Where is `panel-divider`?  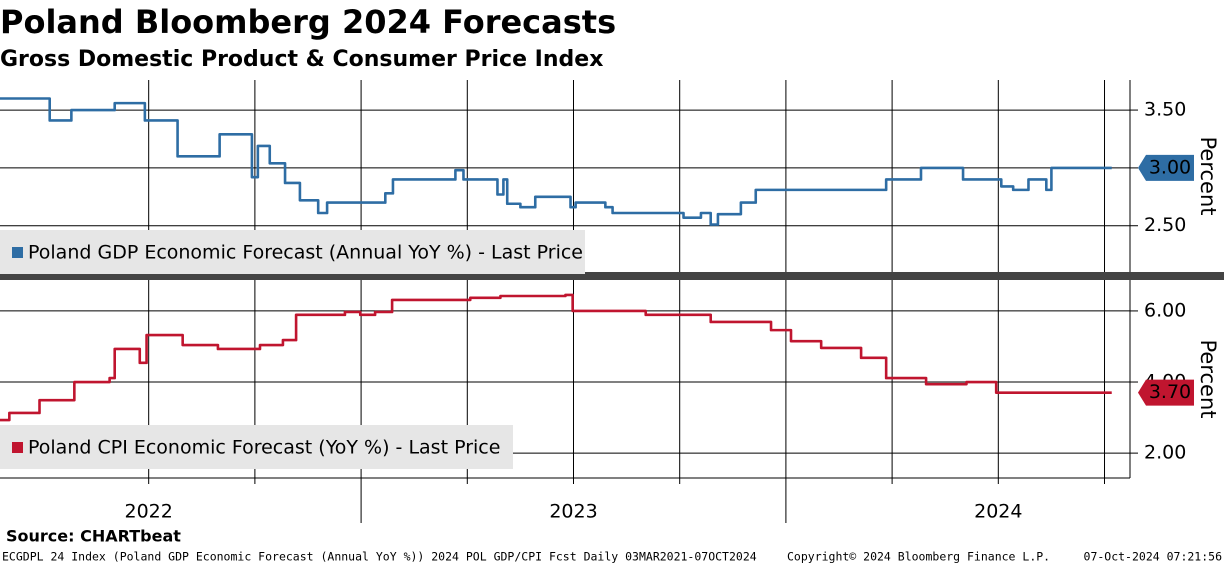 panel-divider is located at coordinates (612, 276).